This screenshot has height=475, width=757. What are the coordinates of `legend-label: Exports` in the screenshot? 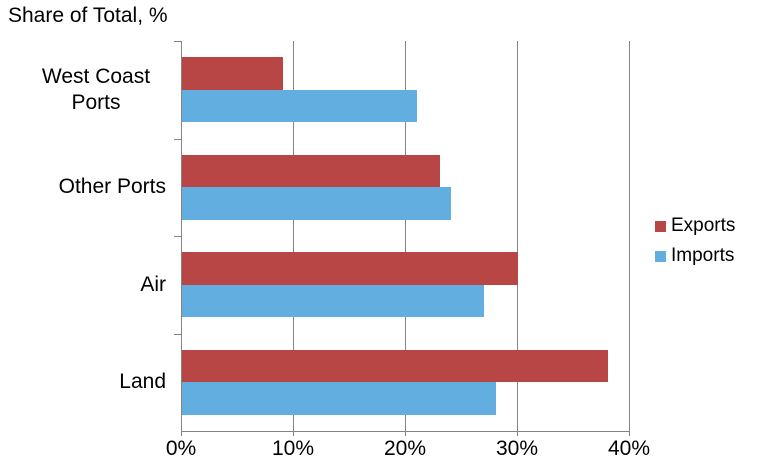 It's located at (703, 225).